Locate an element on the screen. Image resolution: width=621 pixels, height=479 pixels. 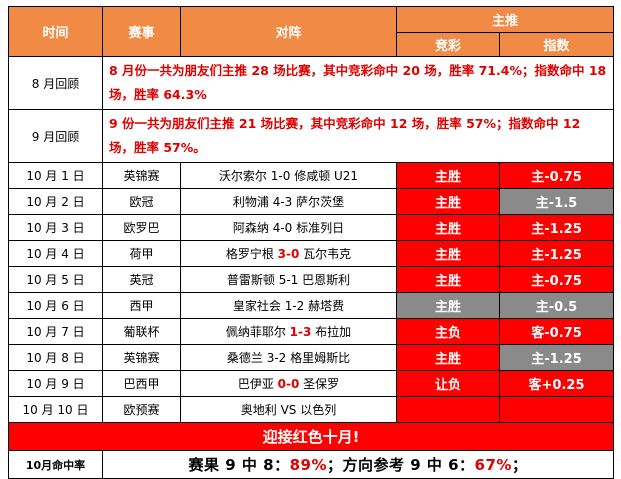
index-pick: 主-0.5 is located at coordinates (556, 305).